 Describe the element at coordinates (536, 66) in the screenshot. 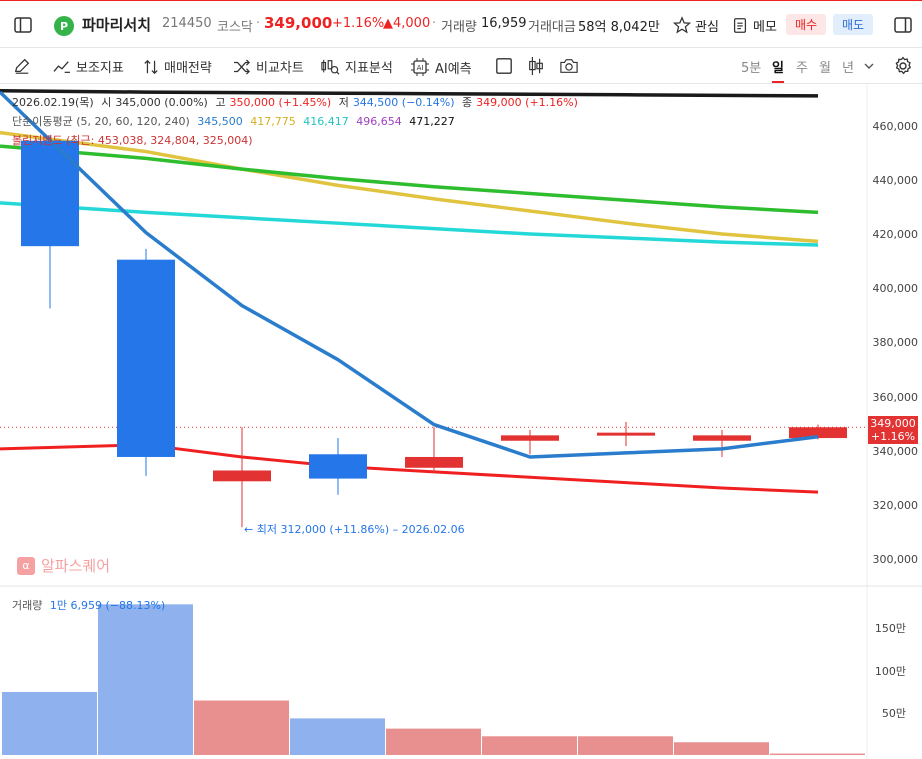

I see `candlestick-type-icon` at that location.